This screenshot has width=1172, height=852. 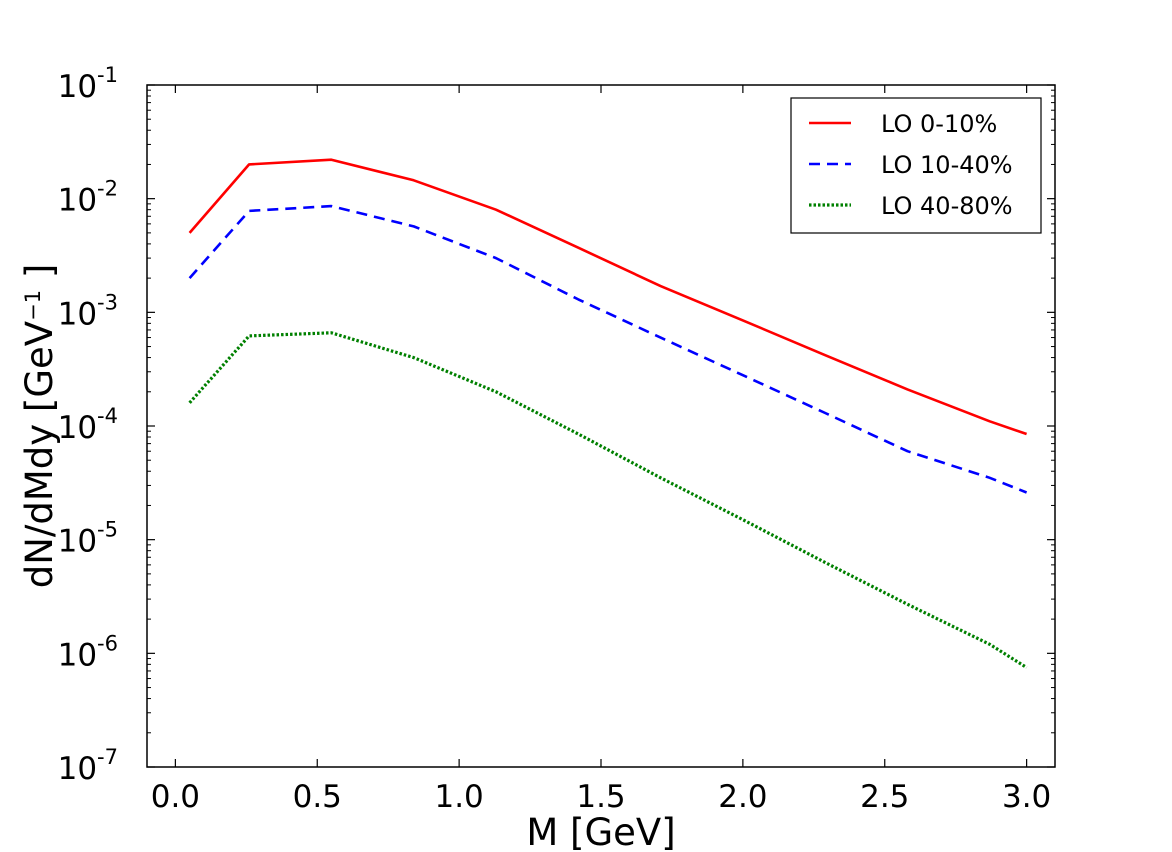 I want to click on x-tick-label-6: 3.0, so click(x=1026, y=797).